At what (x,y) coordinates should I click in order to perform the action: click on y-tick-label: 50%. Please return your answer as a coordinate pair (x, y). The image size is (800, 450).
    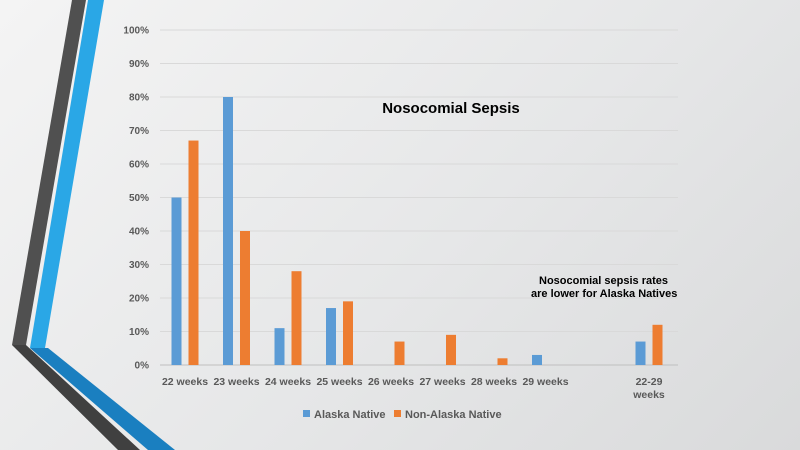
    Looking at the image, I should click on (139, 198).